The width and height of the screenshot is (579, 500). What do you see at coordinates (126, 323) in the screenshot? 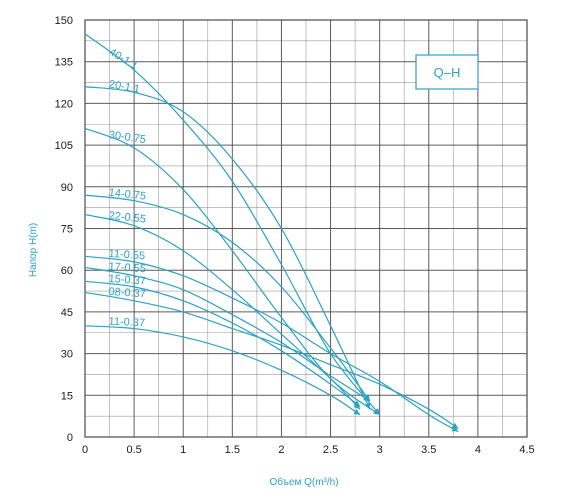
I see `series-label-11-0.37: 11-0.37` at bounding box center [126, 323].